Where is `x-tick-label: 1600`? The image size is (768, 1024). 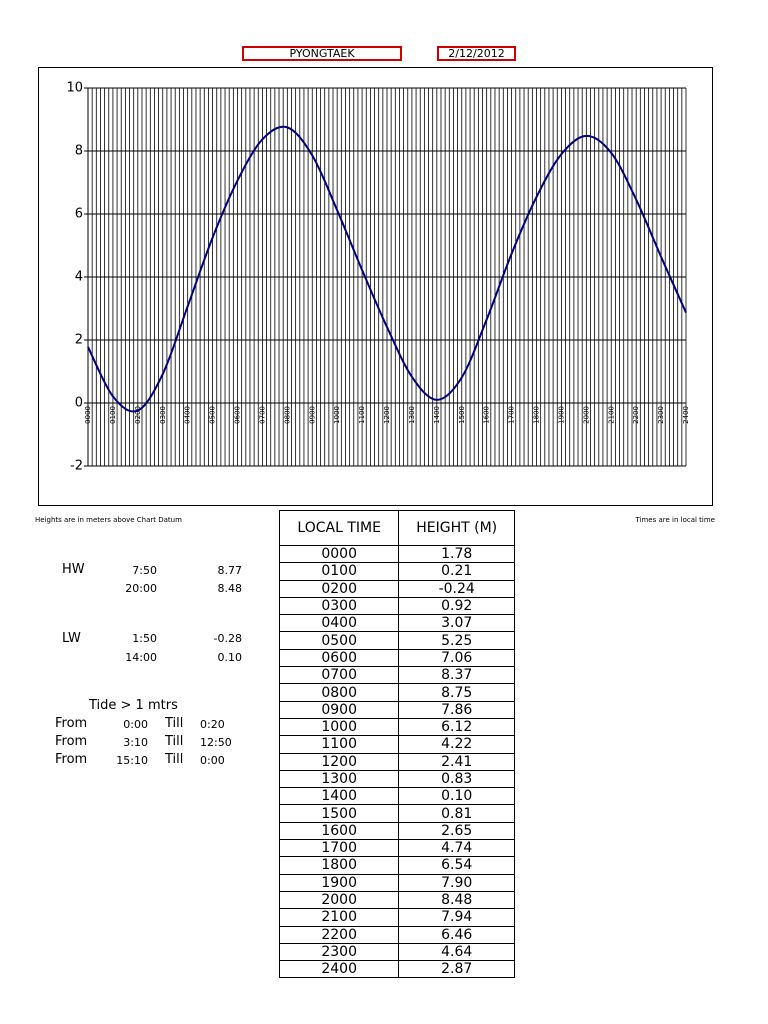
x-tick-label: 1600 is located at coordinates (487, 415).